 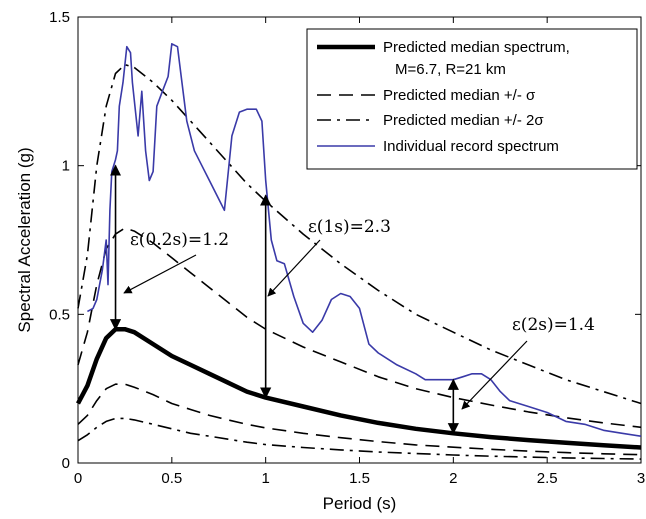 What do you see at coordinates (450, 69) in the screenshot?
I see `legend-label-median-line2: M=6.7, R=21 km` at bounding box center [450, 69].